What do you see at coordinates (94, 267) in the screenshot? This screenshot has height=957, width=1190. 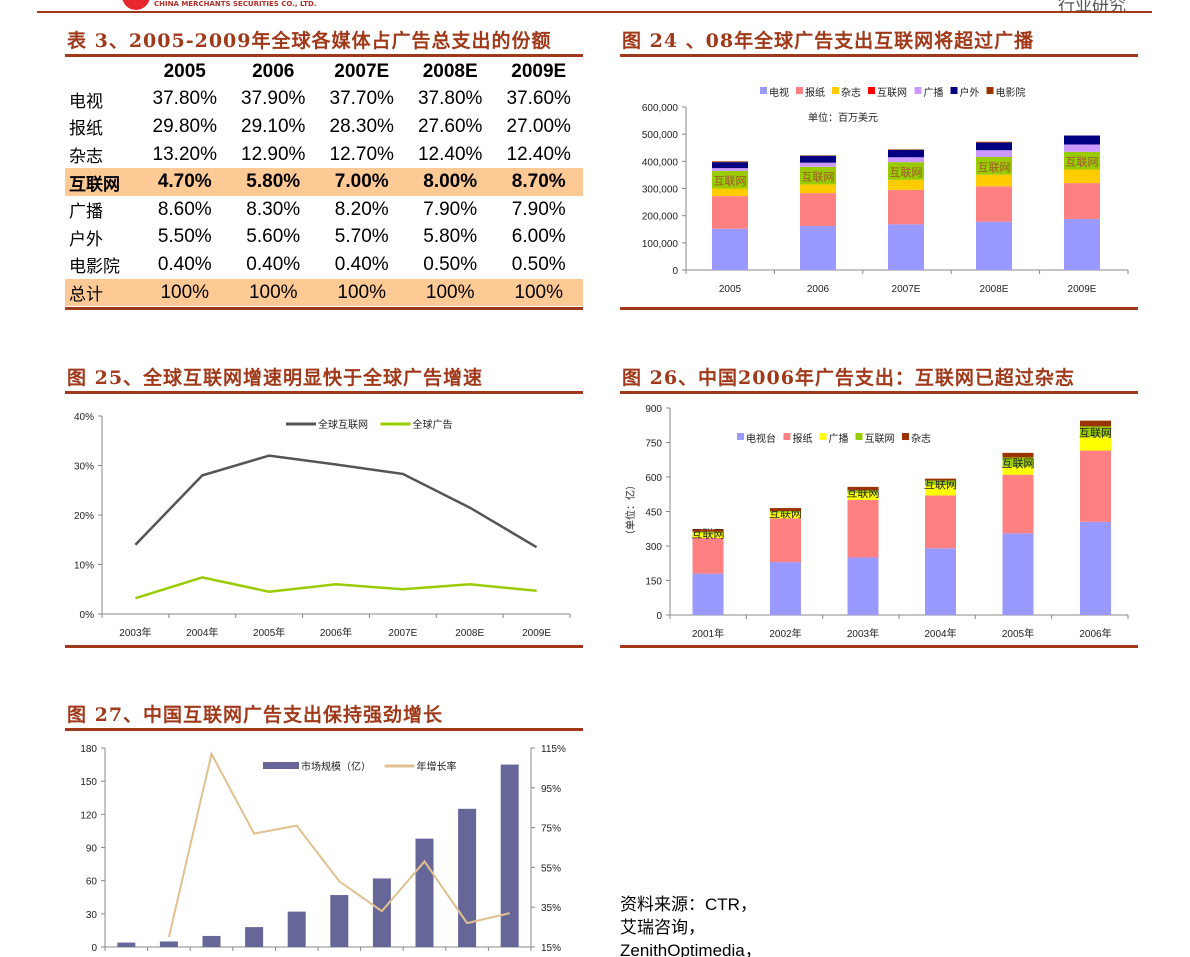 I see `row-label: 电影院` at bounding box center [94, 267].